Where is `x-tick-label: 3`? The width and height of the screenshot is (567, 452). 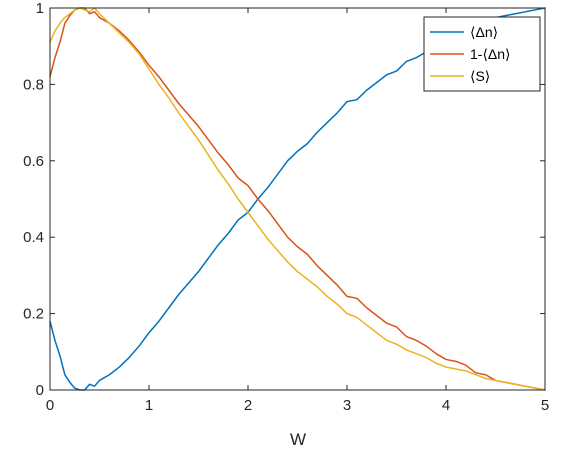
x-tick-label: 3 is located at coordinates (347, 405).